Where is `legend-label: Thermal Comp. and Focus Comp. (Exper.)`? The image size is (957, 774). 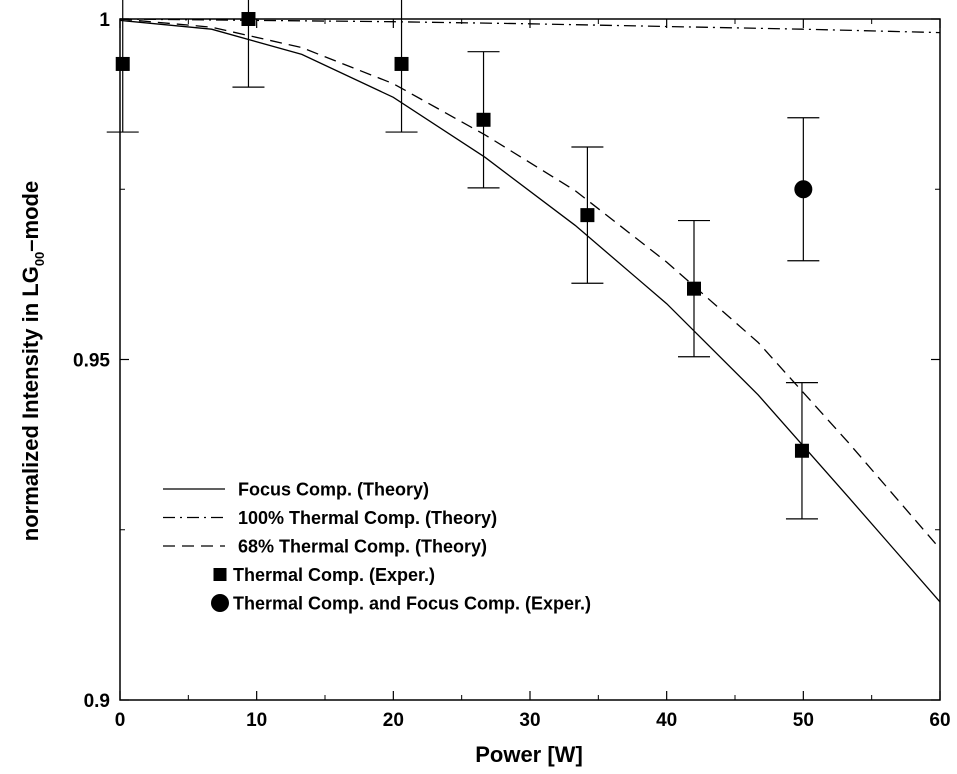 legend-label: Thermal Comp. and Focus Comp. (Exper.) is located at coordinates (412, 604).